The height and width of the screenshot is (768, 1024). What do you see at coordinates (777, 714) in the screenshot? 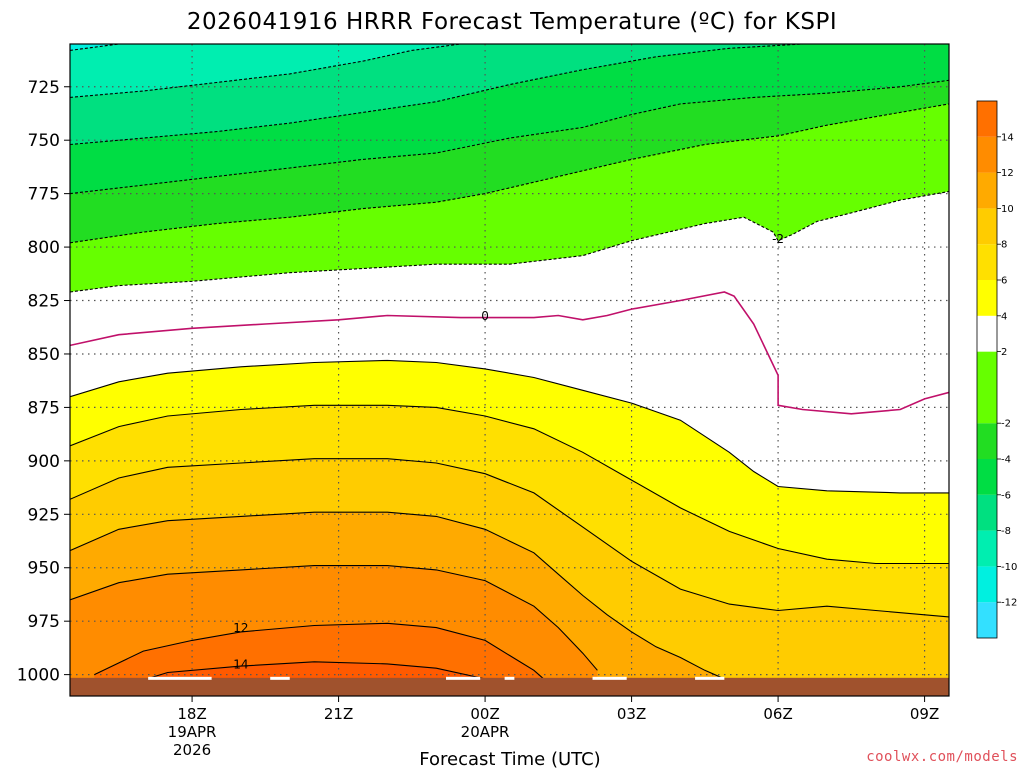
I see `x-tick-label: 06Z` at bounding box center [777, 714].